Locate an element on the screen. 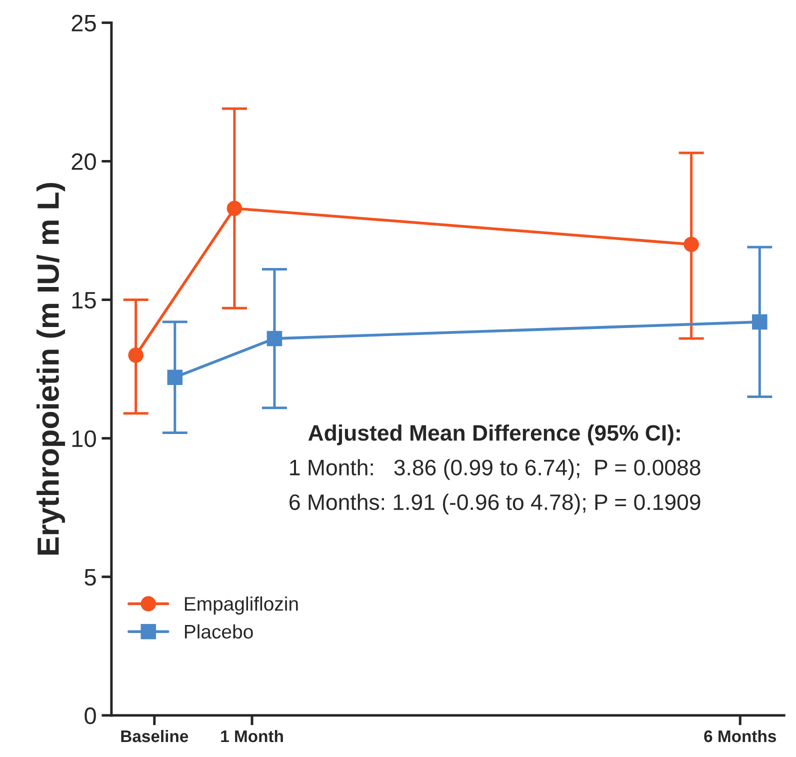  y-axis-title: Erythropoietin (m IU/ m L) is located at coordinates (51, 368).